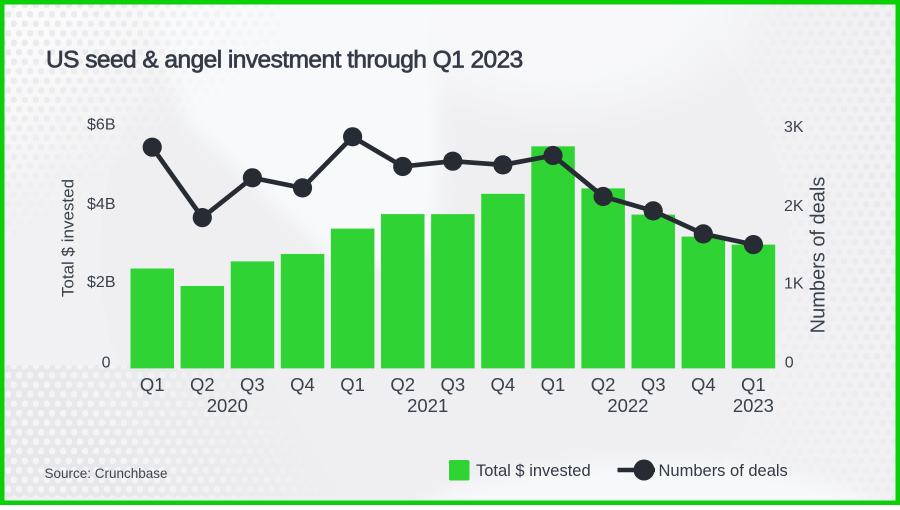 The image size is (900, 510). What do you see at coordinates (427, 405) in the screenshot?
I see `svg-text: 2021` at bounding box center [427, 405].